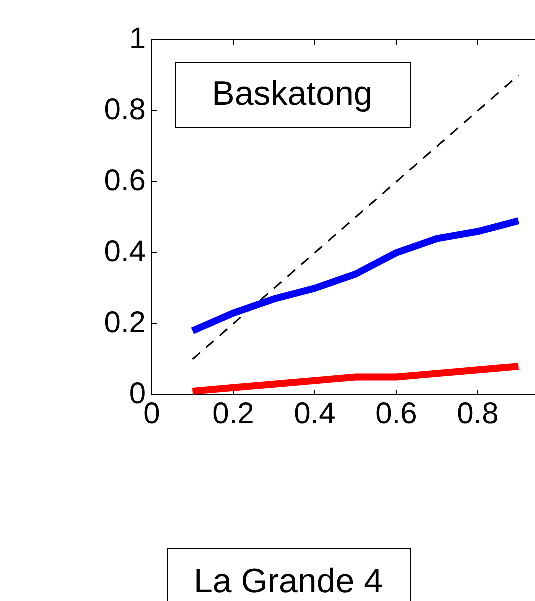 The image size is (535, 601). What do you see at coordinates (137, 39) in the screenshot?
I see `y-tick-label: 1` at bounding box center [137, 39].